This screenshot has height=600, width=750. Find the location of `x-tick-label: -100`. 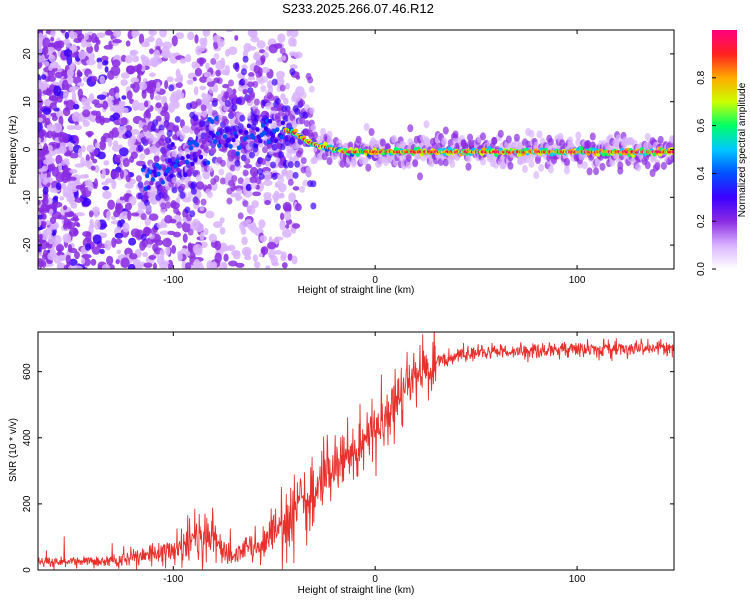

x-tick-label: -100 is located at coordinates (173, 280).